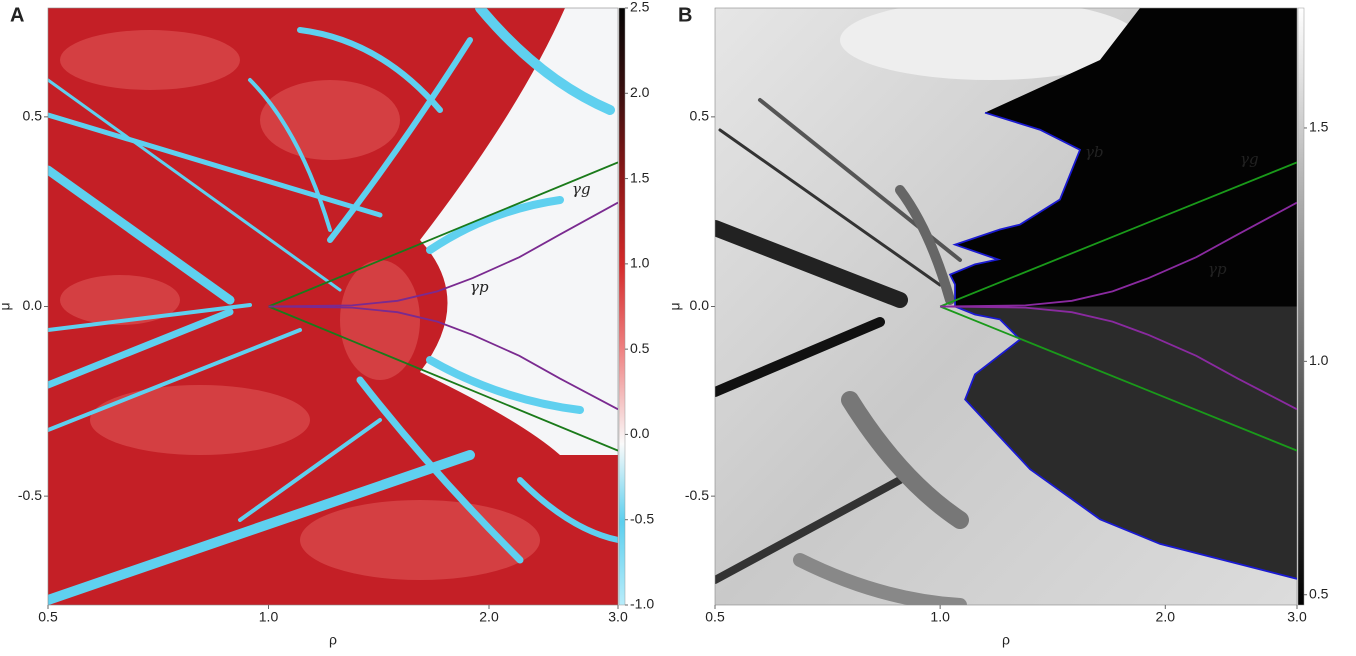  What do you see at coordinates (17, 15) in the screenshot?
I see `panel-label: A` at bounding box center [17, 15].